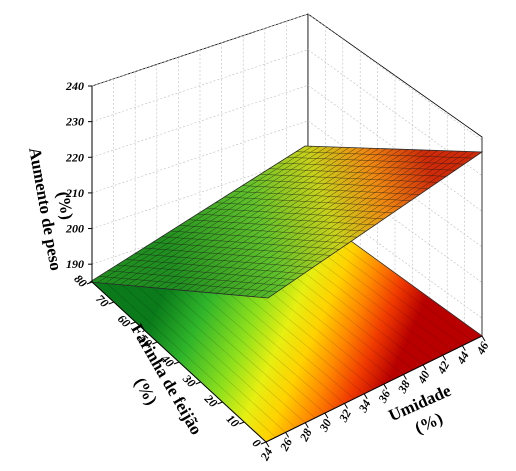 Image resolution: width=516 pixels, height=471 pixels. I want to click on x-tick-label: 32, so click(345, 416).